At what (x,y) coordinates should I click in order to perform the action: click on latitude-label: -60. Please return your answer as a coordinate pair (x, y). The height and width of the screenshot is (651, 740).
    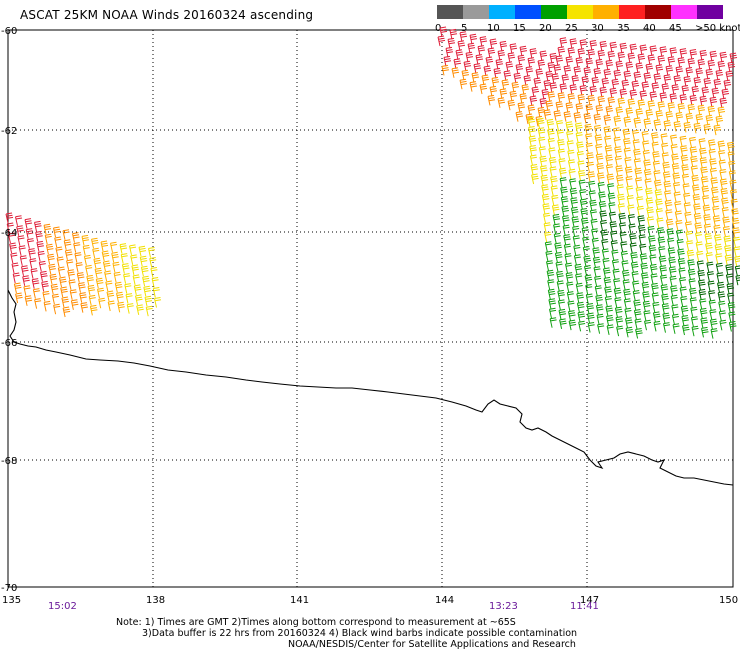
    Looking at the image, I should click on (9, 31).